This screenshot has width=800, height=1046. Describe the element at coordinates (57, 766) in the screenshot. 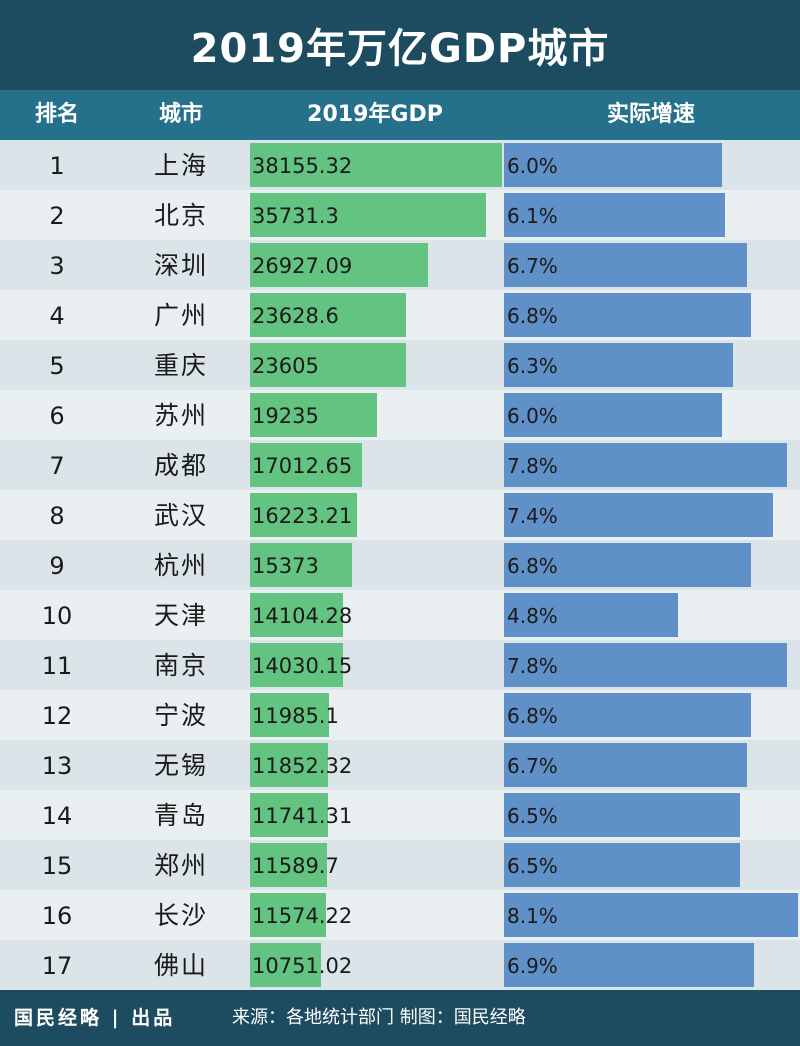

I see `rank-cell: 13` at that location.